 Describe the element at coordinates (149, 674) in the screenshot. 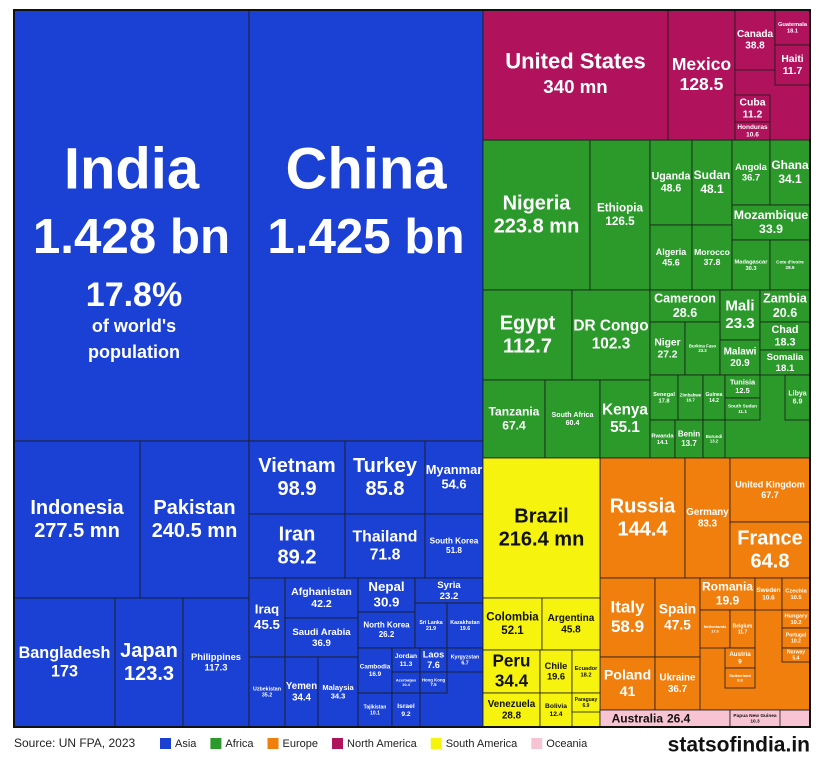

I see `country-value: 123.3` at that location.